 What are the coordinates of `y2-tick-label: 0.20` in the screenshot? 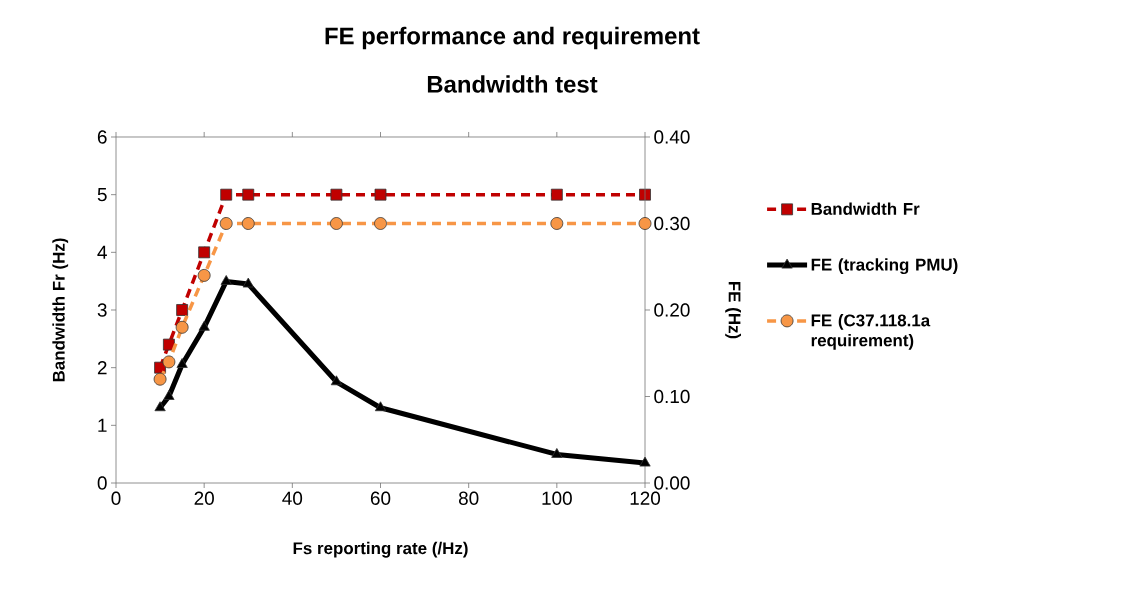 It's located at (672, 310).